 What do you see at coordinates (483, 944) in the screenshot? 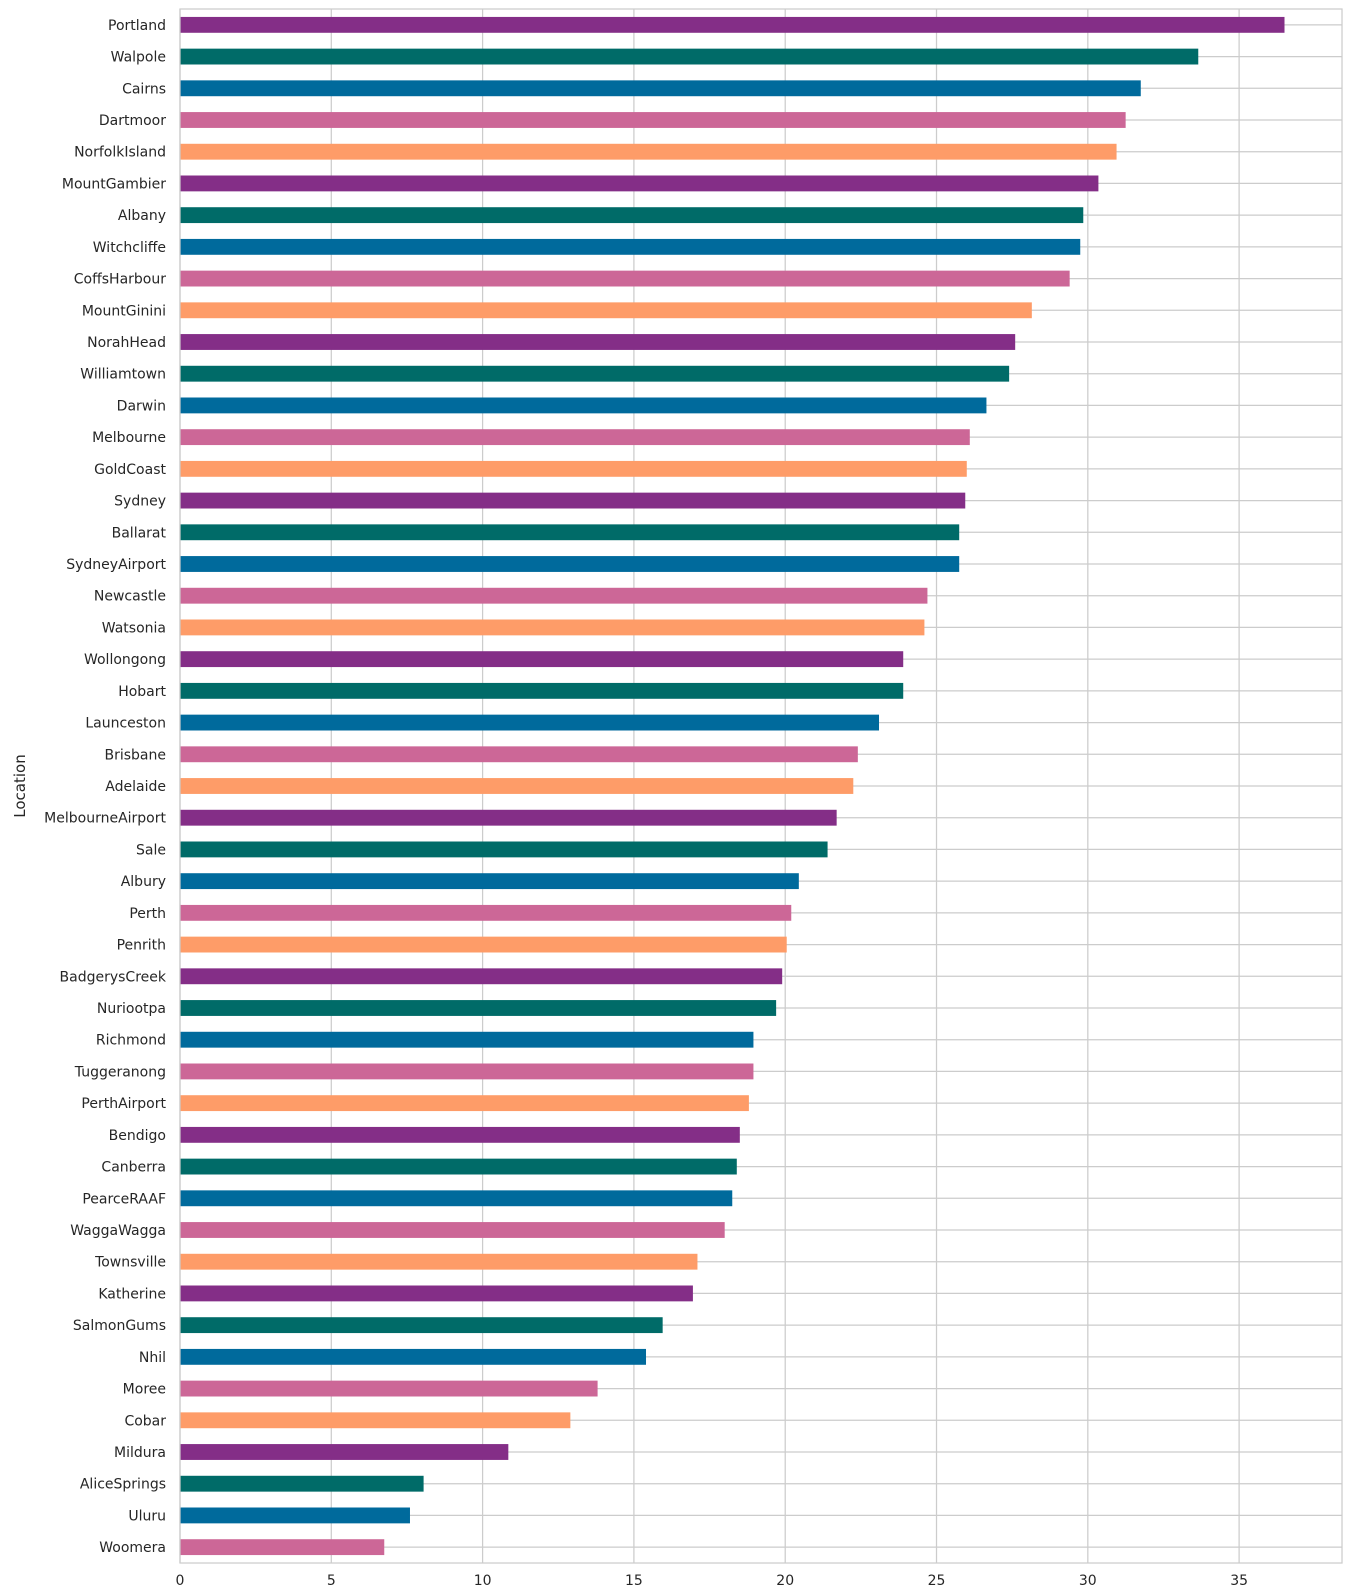
I see `bar-penrith` at bounding box center [483, 944].